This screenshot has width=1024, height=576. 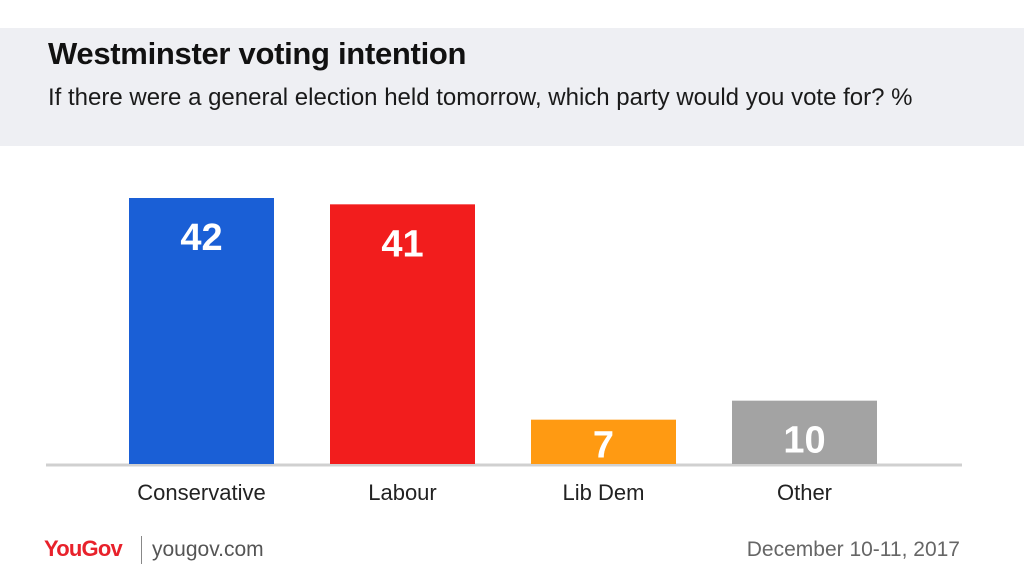 What do you see at coordinates (804, 492) in the screenshot?
I see `x-tick-label-other: Other` at bounding box center [804, 492].